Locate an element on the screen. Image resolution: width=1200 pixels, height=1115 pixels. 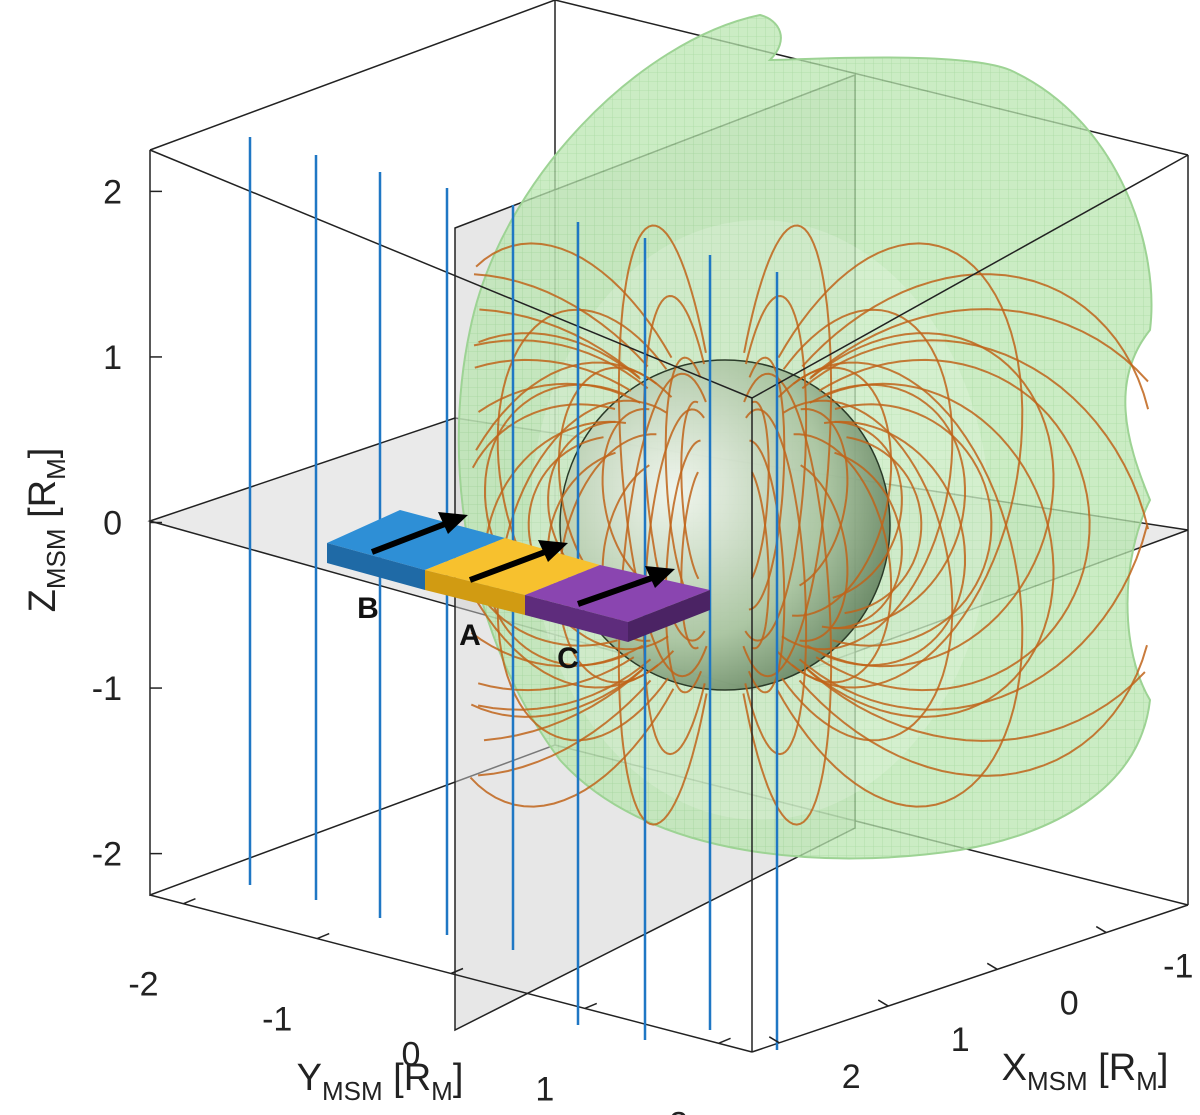
x-tick-label: -1 is located at coordinates (1178, 967).